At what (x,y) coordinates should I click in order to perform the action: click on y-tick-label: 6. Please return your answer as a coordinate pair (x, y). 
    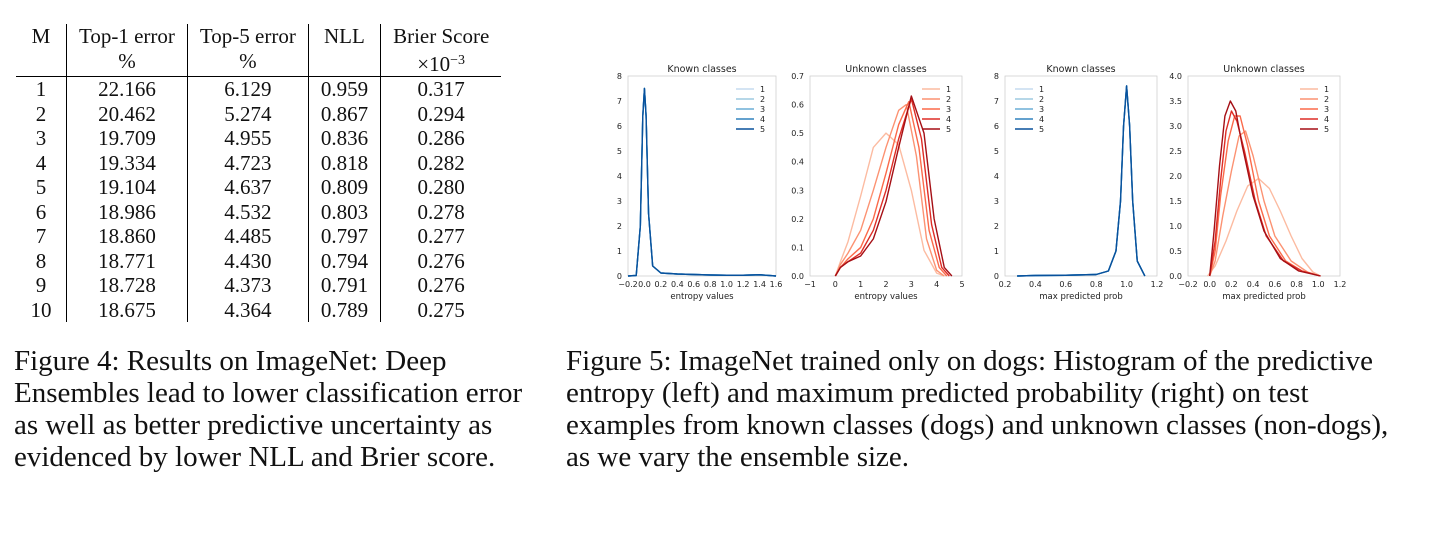
    Looking at the image, I should click on (619, 126).